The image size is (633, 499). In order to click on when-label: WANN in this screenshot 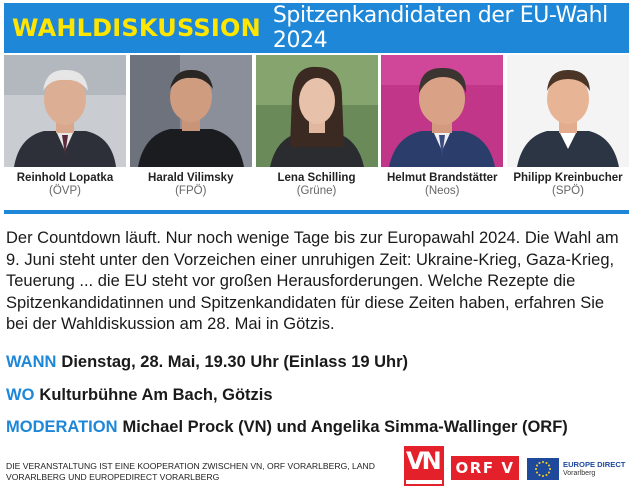, I will do `click(31, 362)`.